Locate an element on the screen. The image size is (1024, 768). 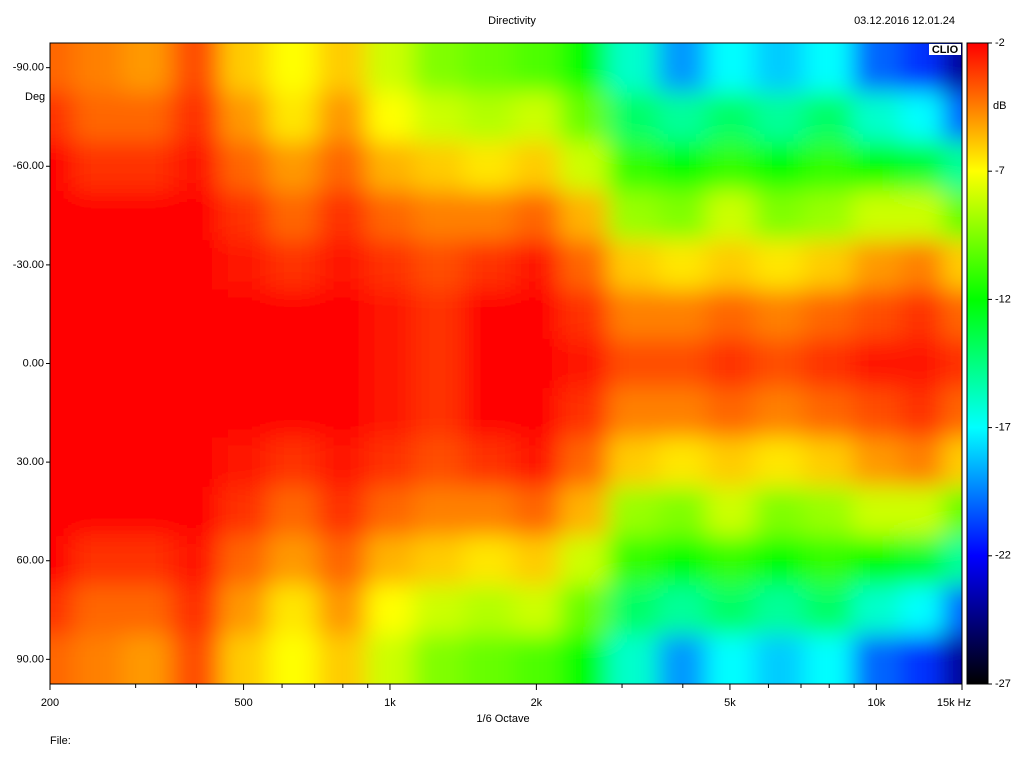
y-tick-label: 0.00 is located at coordinates (33, 363).